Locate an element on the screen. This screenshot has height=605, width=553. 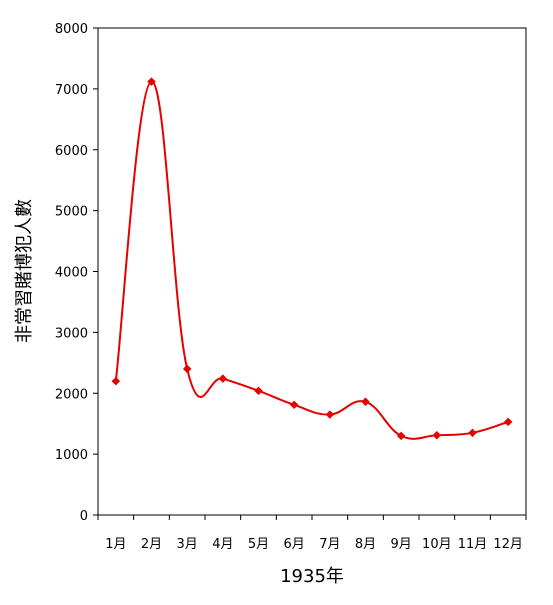
x-tick-label: 3月 is located at coordinates (187, 544).